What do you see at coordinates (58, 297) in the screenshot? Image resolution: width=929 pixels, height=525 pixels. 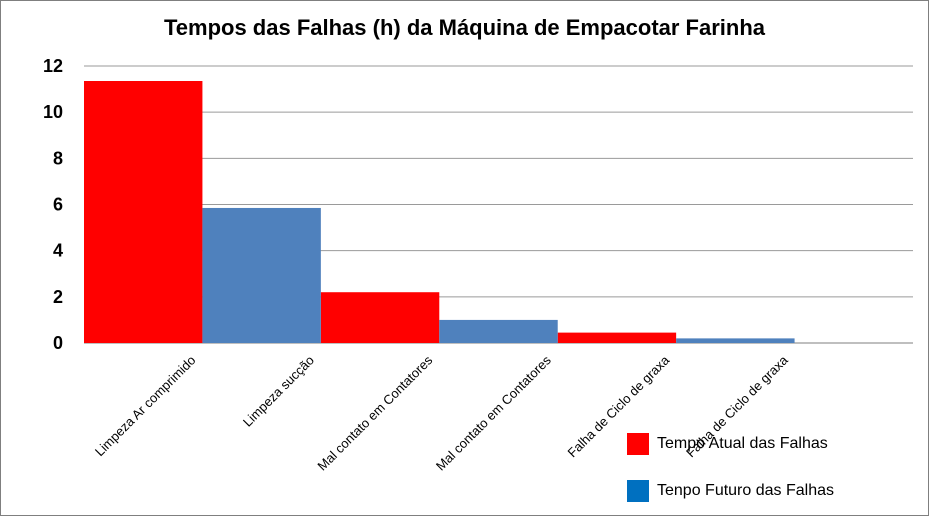 I see `y-tick-label: 2` at bounding box center [58, 297].